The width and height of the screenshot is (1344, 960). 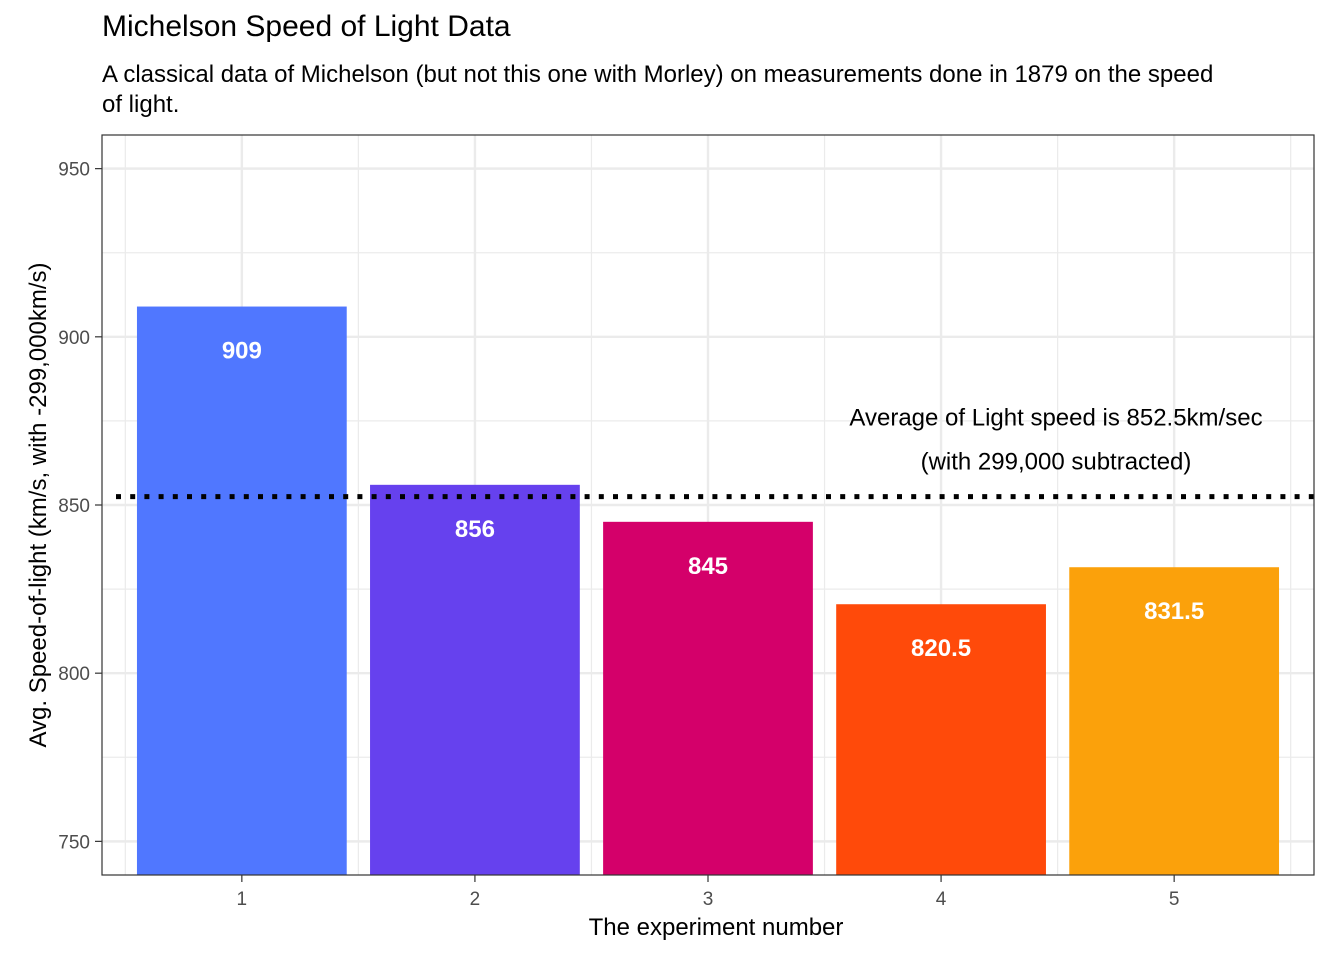 What do you see at coordinates (74, 170) in the screenshot?
I see `y-tick-label: 950` at bounding box center [74, 170].